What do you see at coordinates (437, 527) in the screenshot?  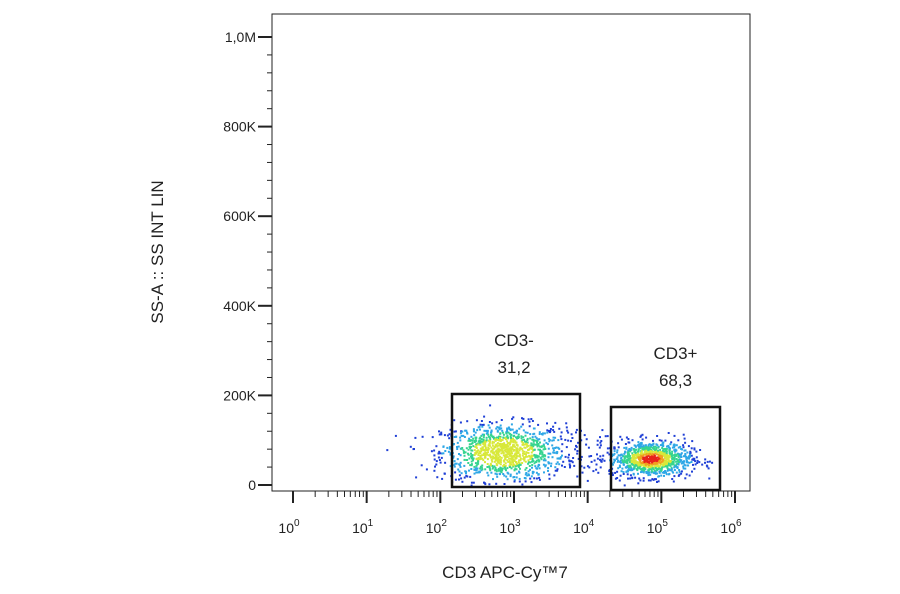 I see `x-tick-label: 10²` at bounding box center [437, 527].